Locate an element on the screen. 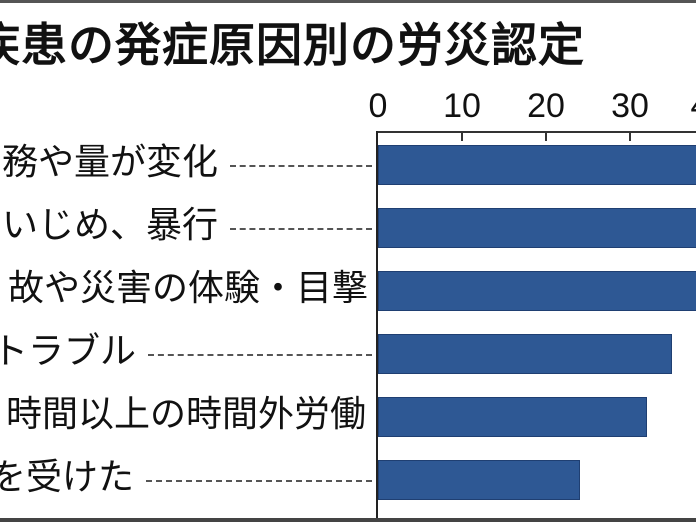  category-label: を受けた is located at coordinates (67, 477).